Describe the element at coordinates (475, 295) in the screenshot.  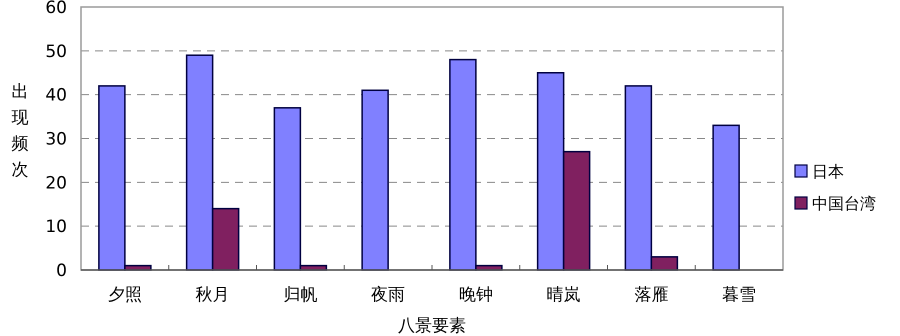
I see `x-tick-label: 晚钟` at that location.